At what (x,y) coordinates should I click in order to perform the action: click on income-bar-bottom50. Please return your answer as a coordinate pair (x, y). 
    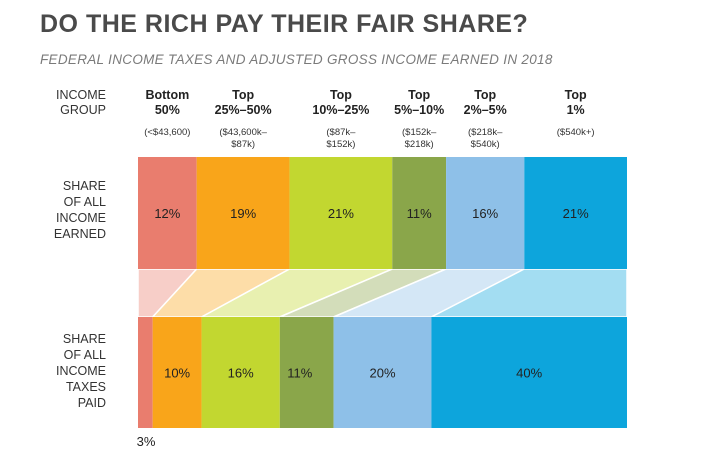
    Looking at the image, I should click on (167, 213).